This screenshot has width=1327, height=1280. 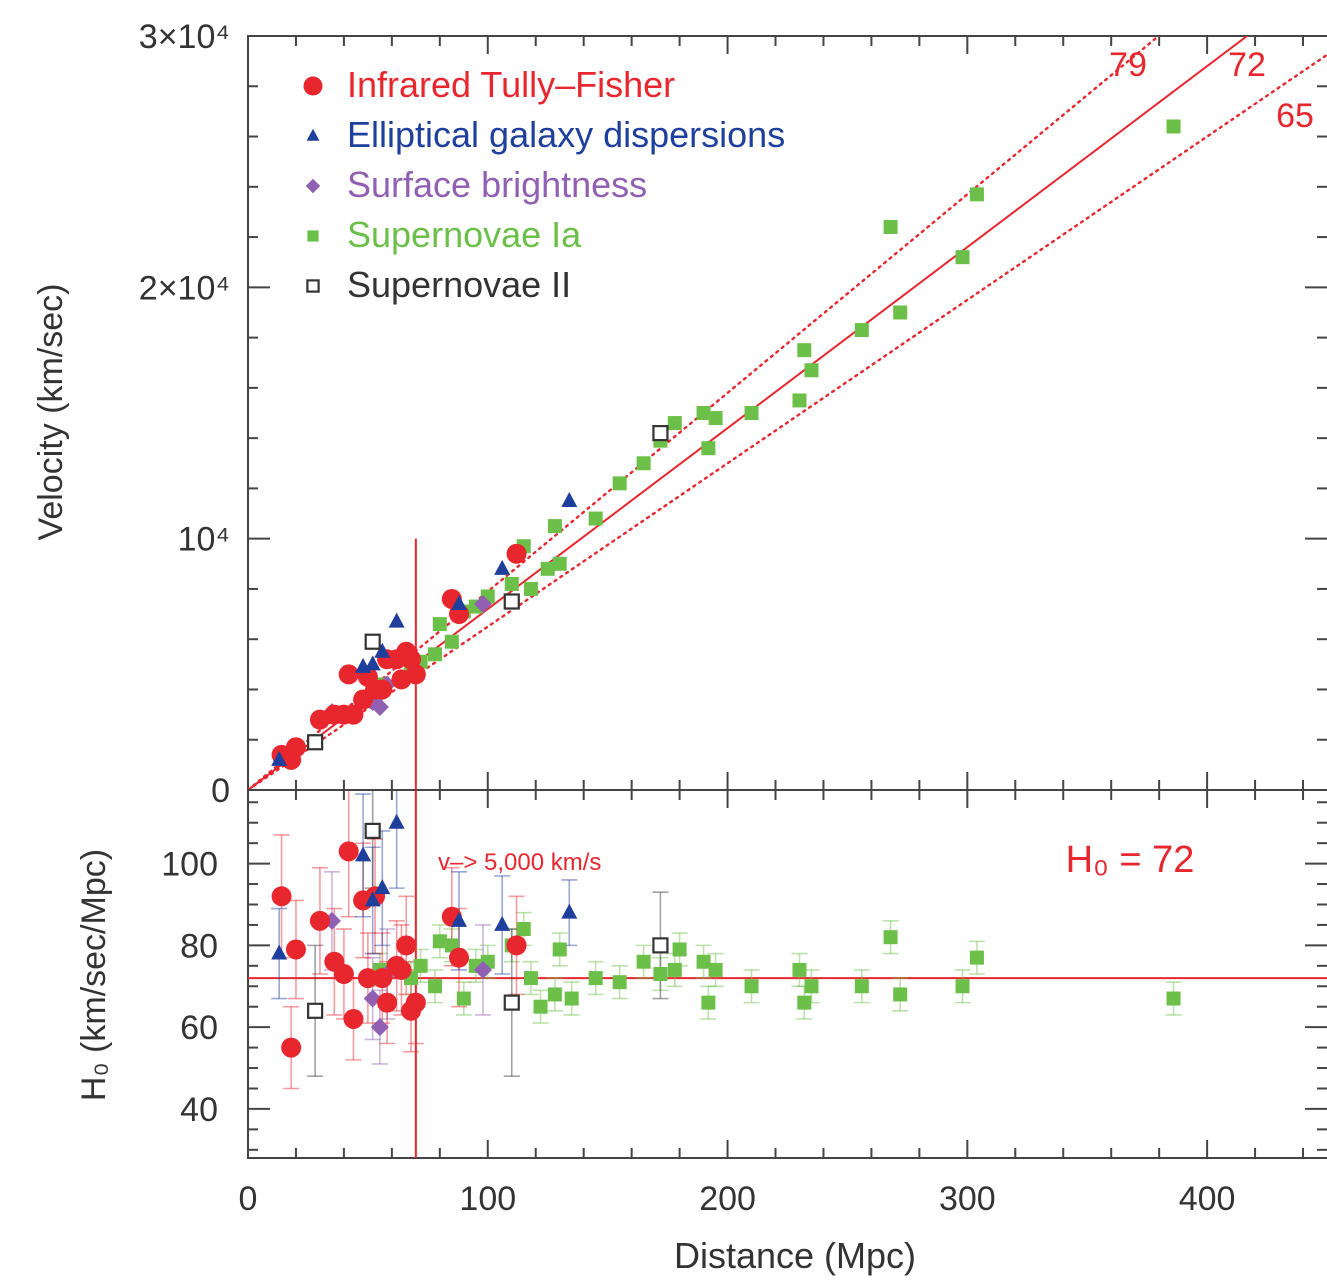 What do you see at coordinates (1128, 65) in the screenshot?
I see `hubble-line-label-79: 79` at bounding box center [1128, 65].